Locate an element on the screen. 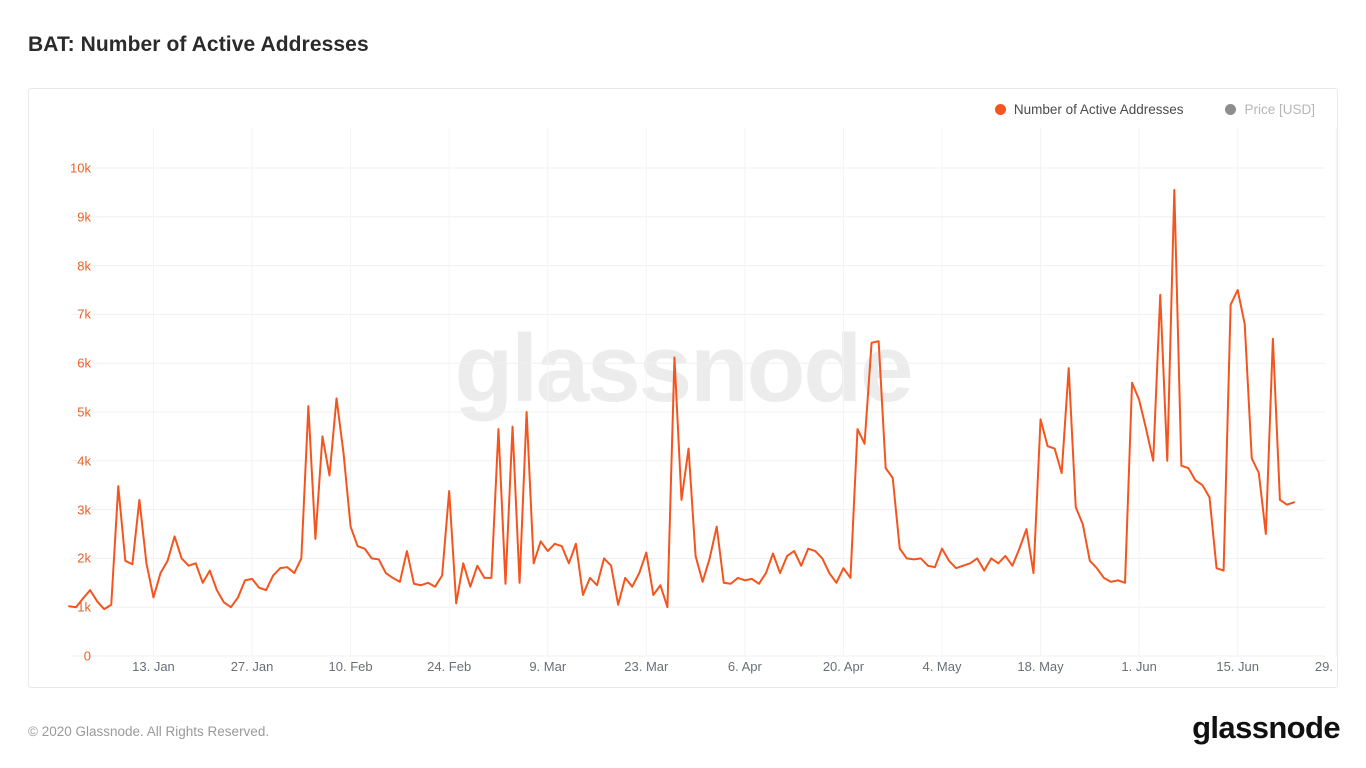 The width and height of the screenshot is (1366, 768). legend-item-price: Price [USD] is located at coordinates (1270, 109).